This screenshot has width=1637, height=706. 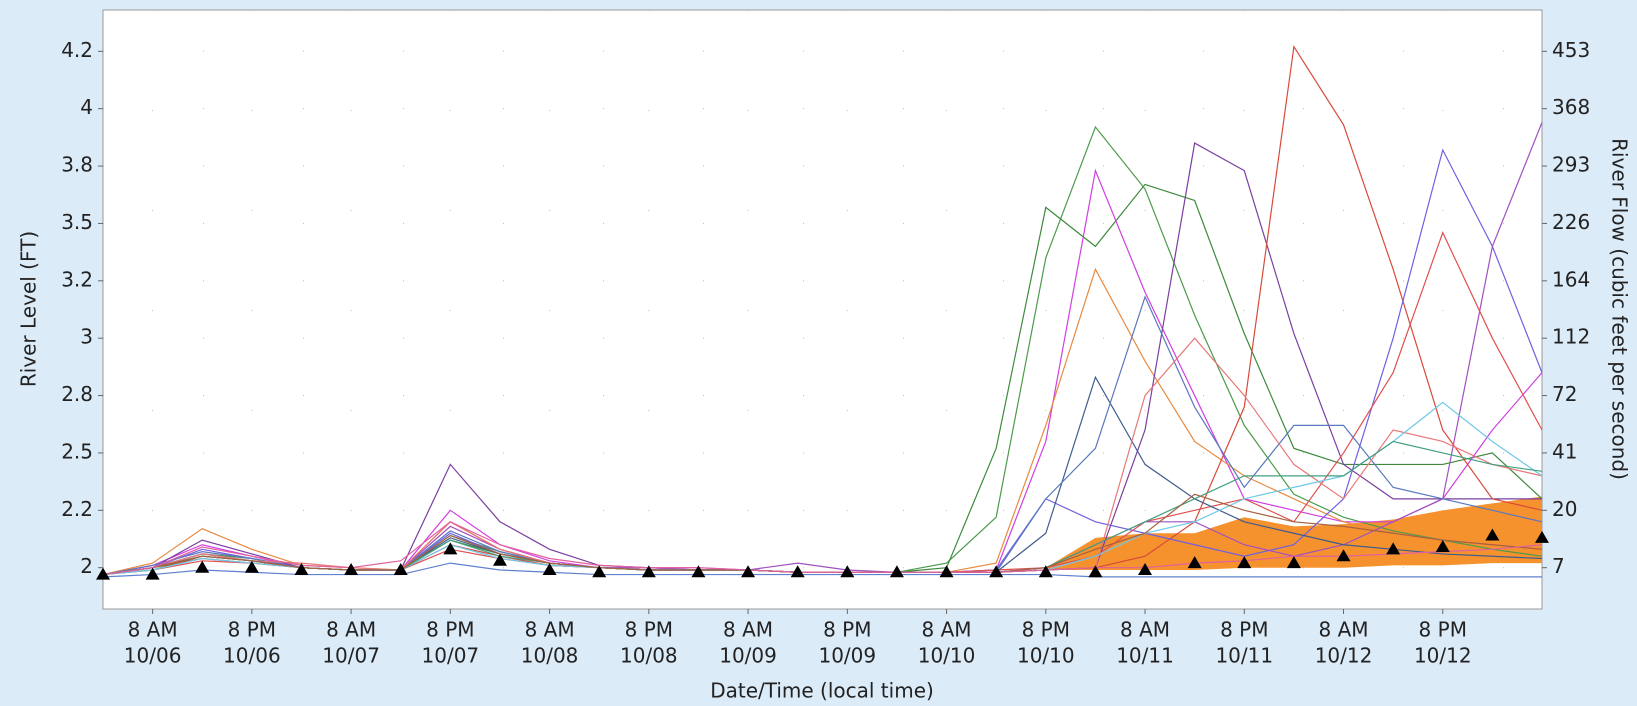 What do you see at coordinates (1558, 566) in the screenshot?
I see `y2-tick-label: 7` at bounding box center [1558, 566].